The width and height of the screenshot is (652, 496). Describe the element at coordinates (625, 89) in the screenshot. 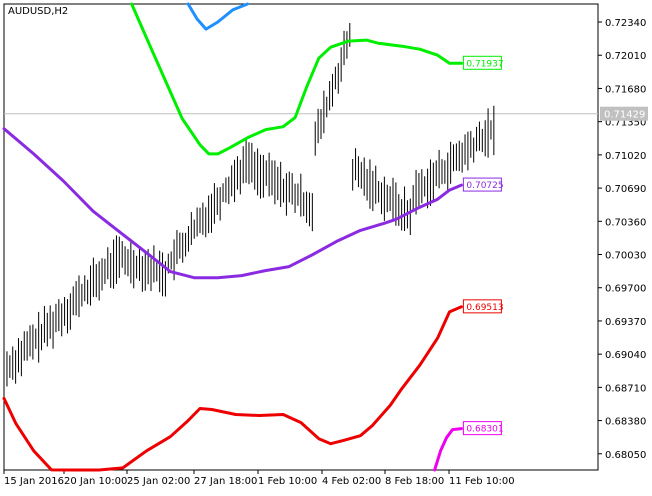

I see `y-tick-label: 0.71680` at that location.